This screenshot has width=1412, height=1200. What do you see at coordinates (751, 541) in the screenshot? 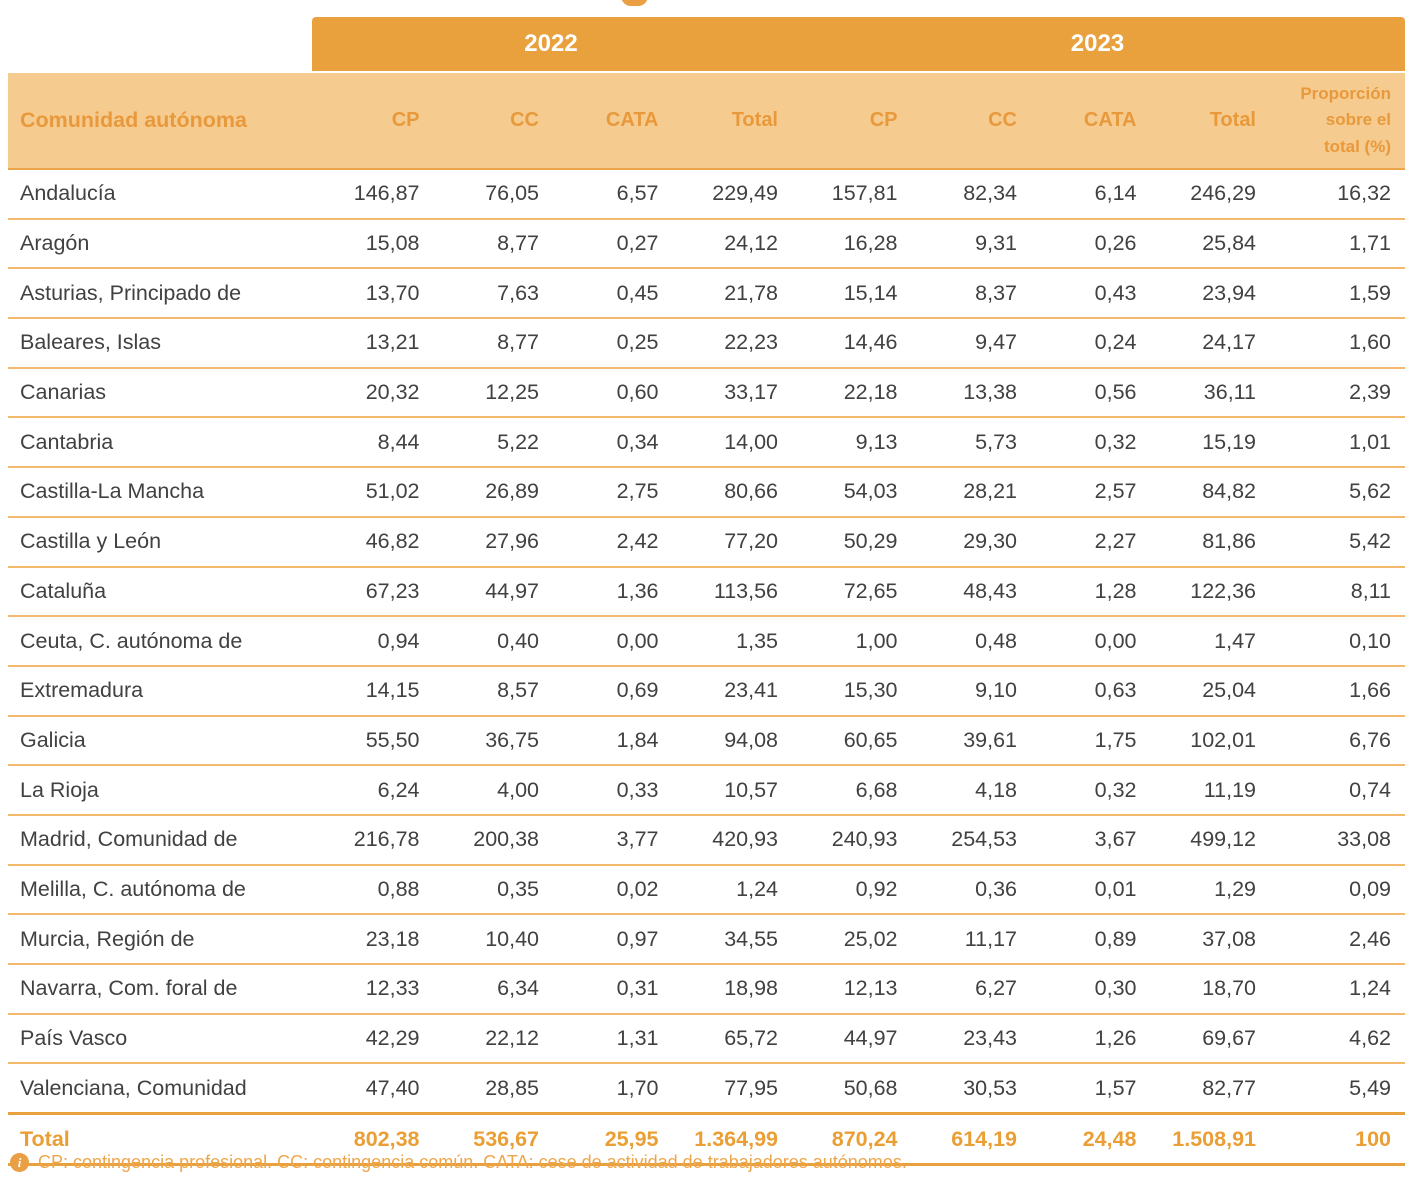
I see `value-cell: 77,20` at bounding box center [751, 541].